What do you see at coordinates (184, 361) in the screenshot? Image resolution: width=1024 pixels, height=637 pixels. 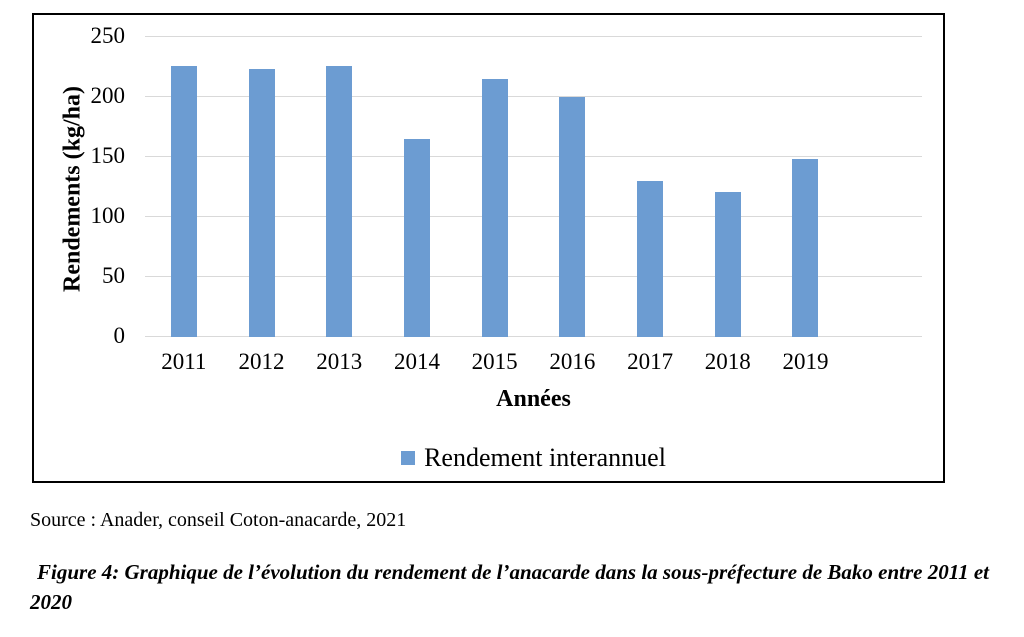 I see `x-tick-label: 2011` at bounding box center [184, 361].